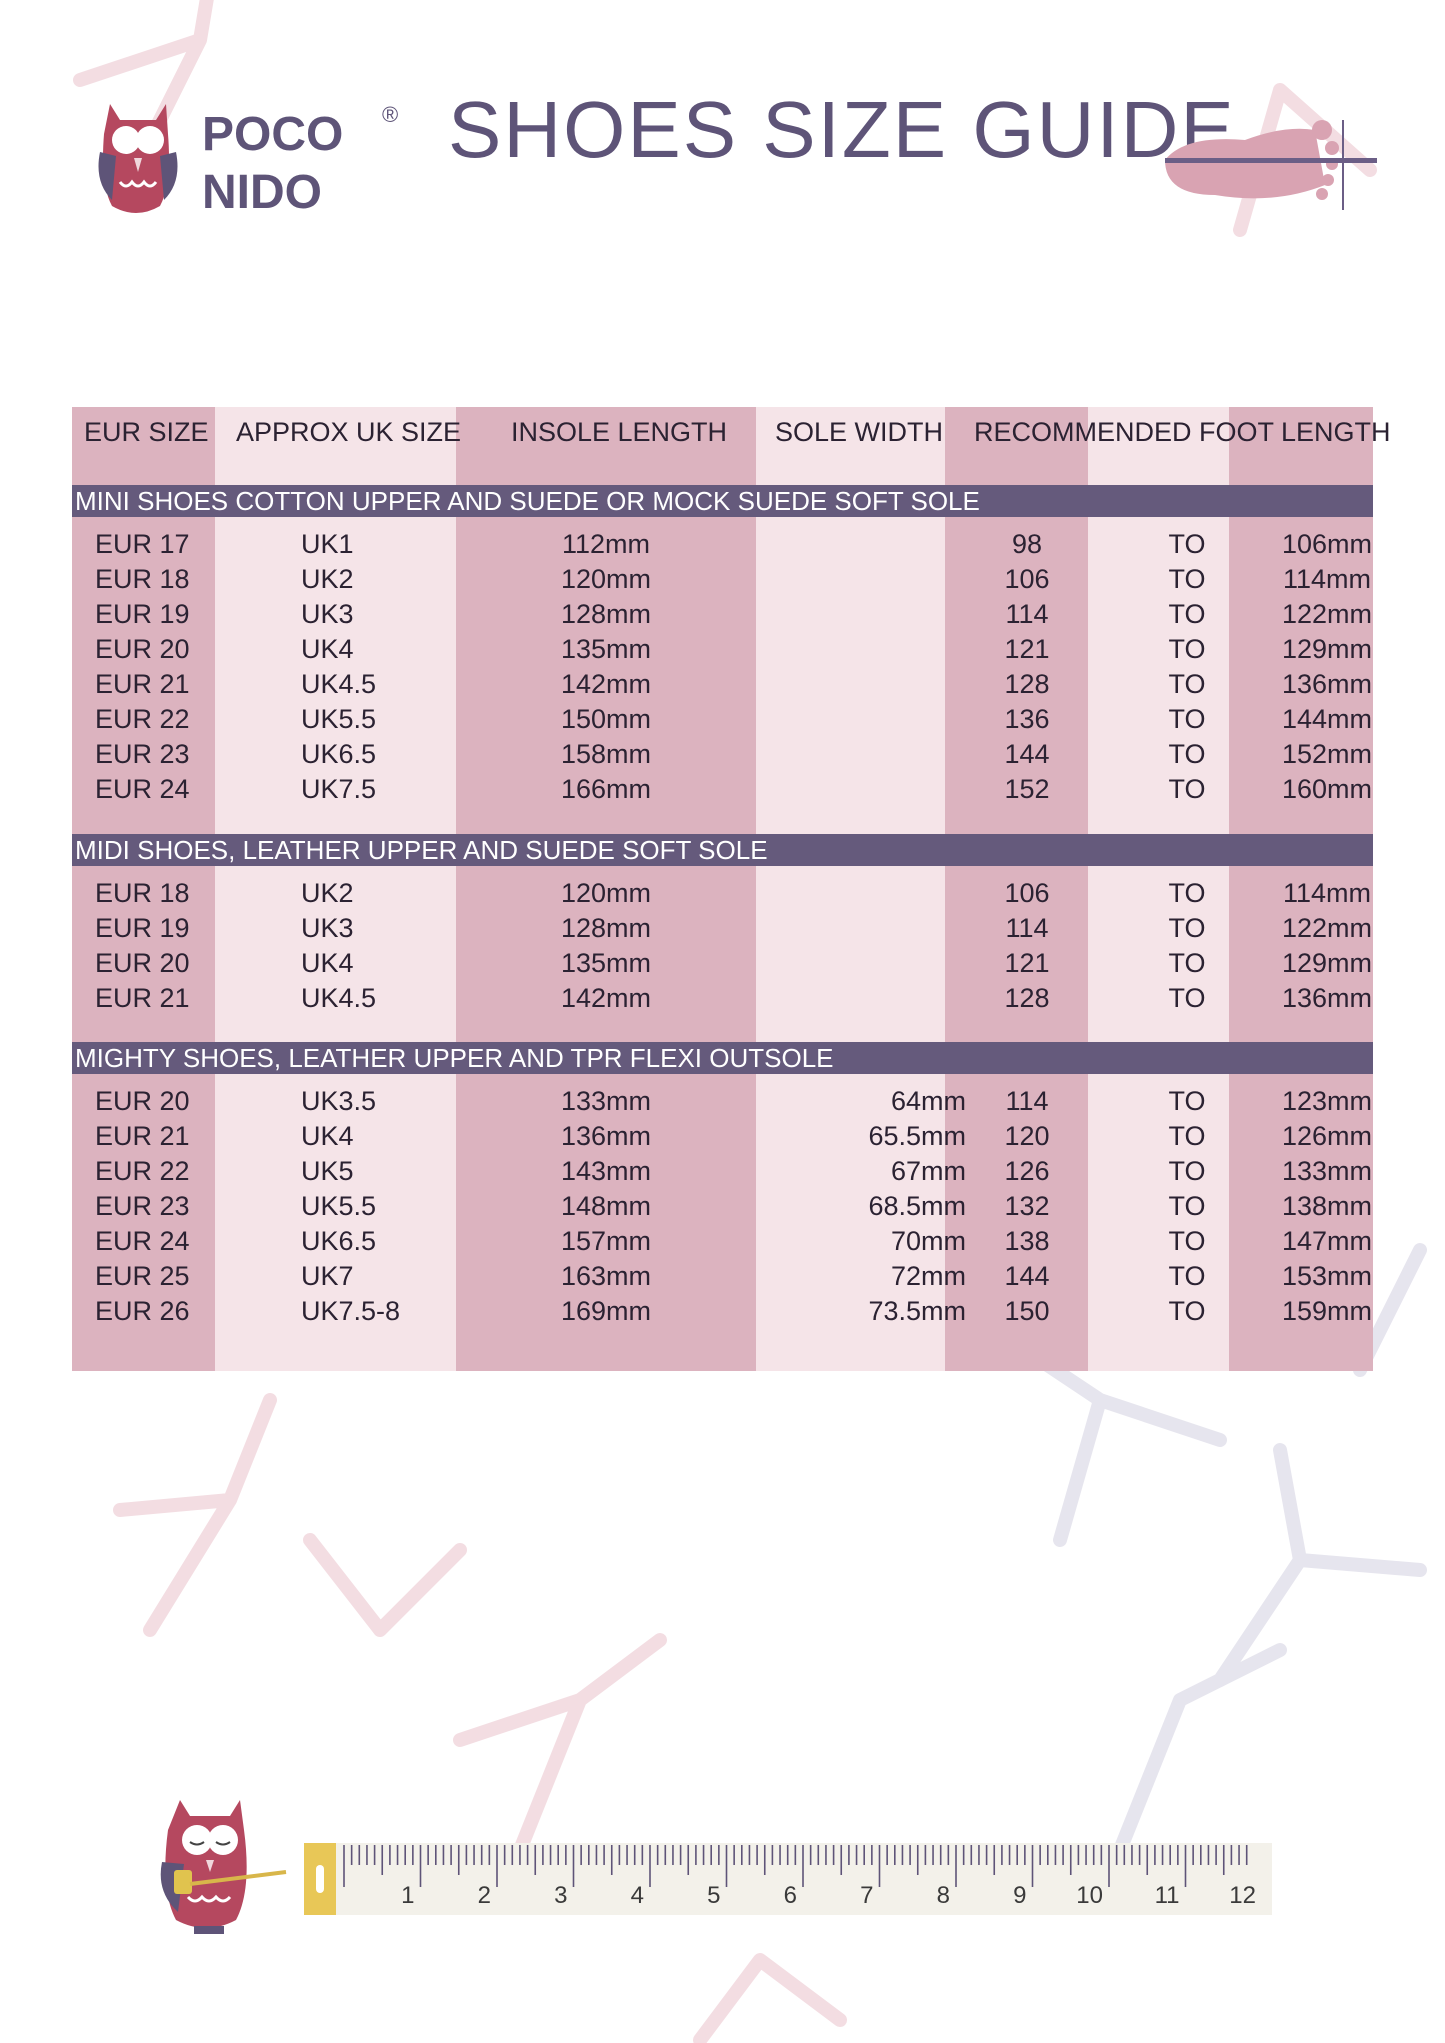 This screenshot has height=2043, width=1445. Describe the element at coordinates (722, 1136) in the screenshot. I see `table-row: EUR 21 UK4 136mm 65.5mm 120 TO 126mm` at that location.